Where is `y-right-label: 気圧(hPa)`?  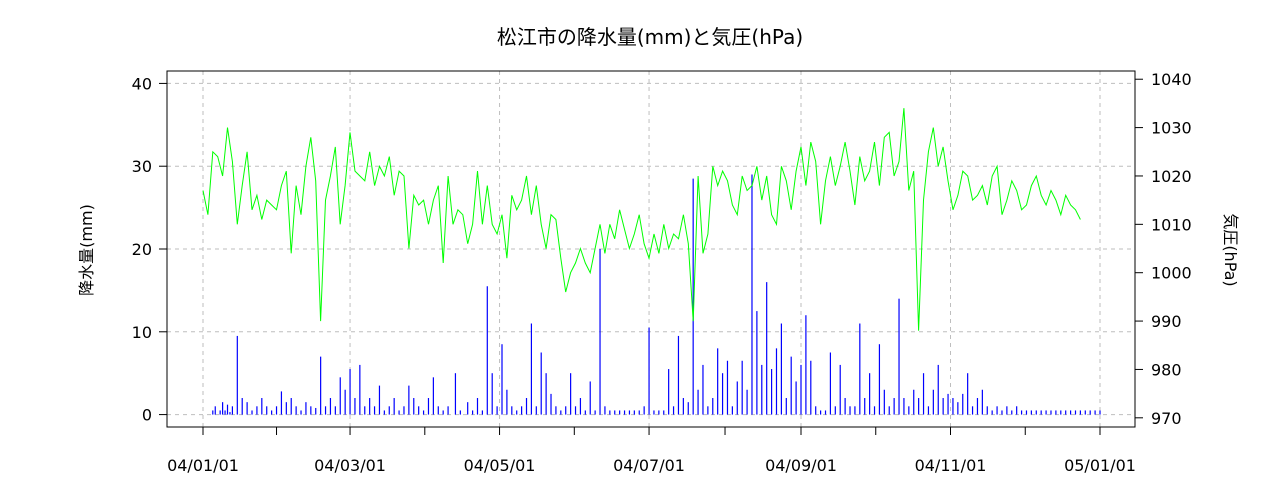 y-right-label: 気圧(hPa) is located at coordinates (1230, 249).